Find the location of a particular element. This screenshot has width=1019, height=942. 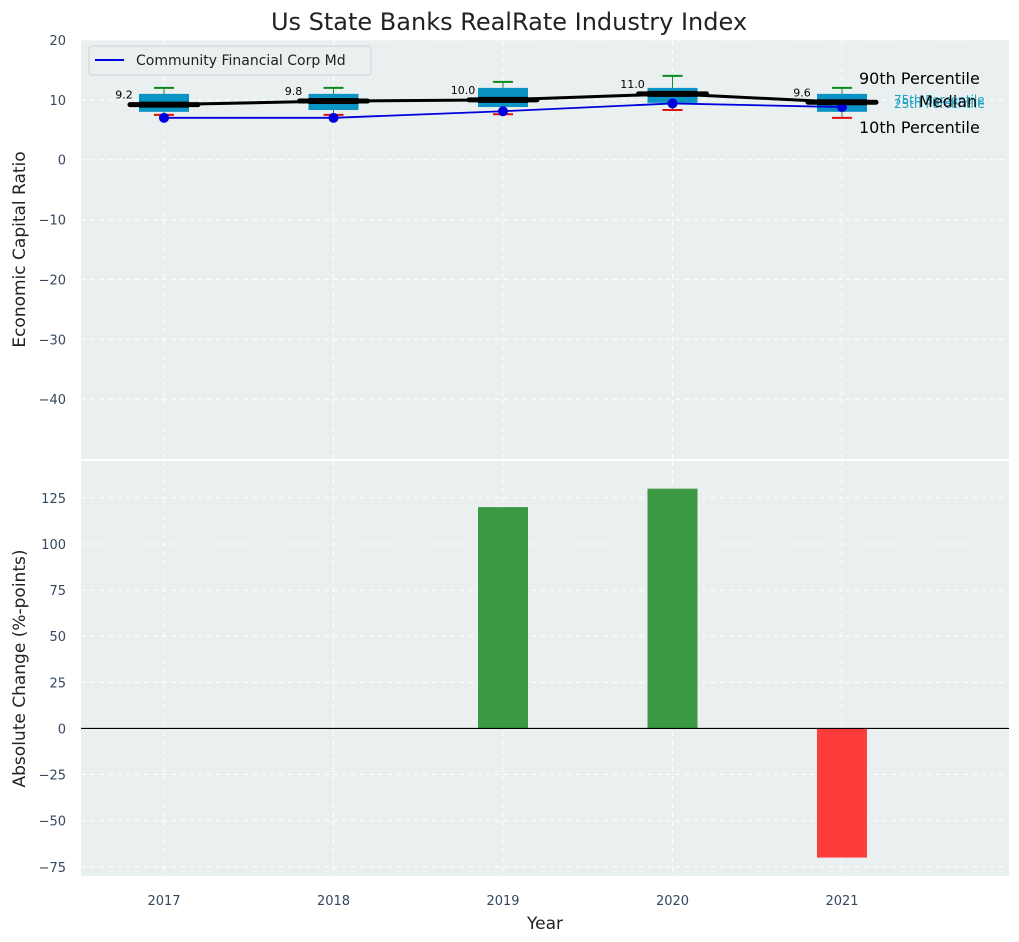

x-tick-label: 2019 is located at coordinates (502, 901).